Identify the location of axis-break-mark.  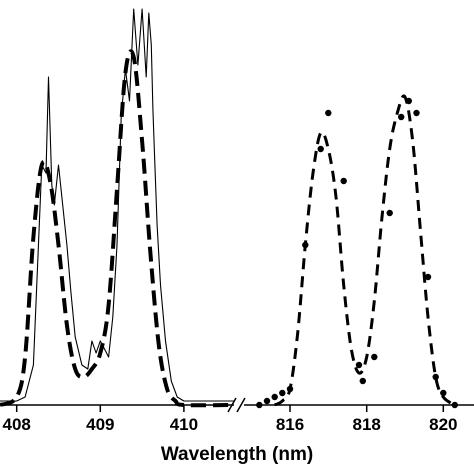
(236, 405).